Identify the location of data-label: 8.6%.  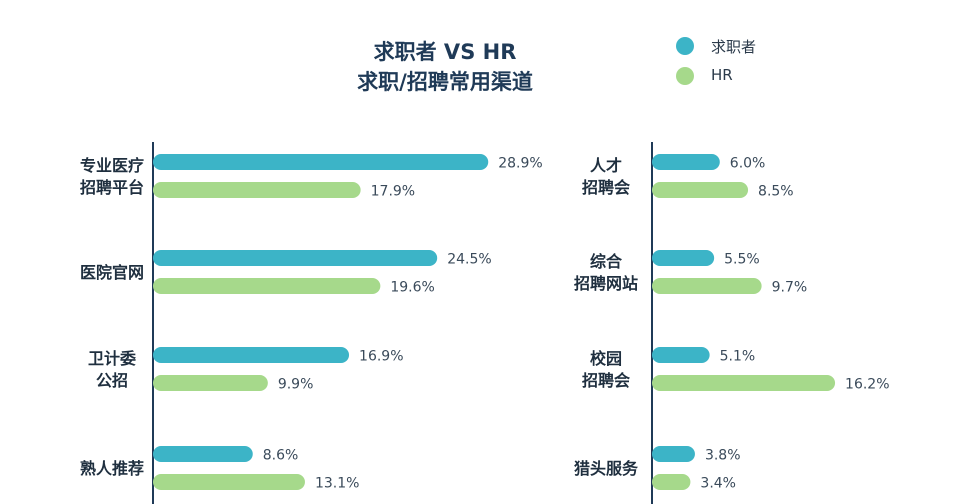
(281, 456).